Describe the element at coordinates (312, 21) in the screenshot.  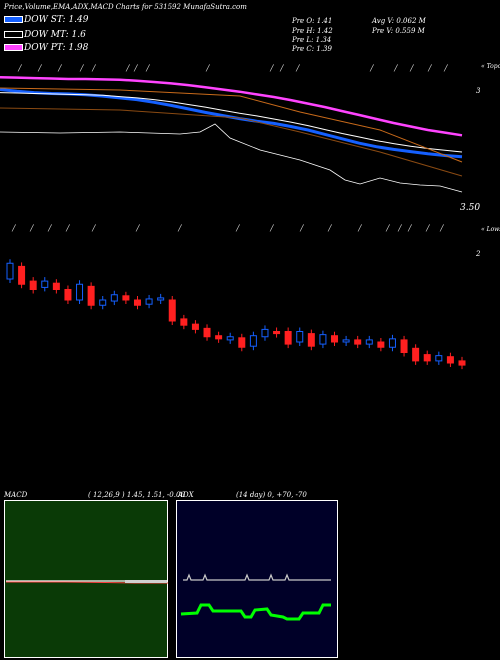
I see `prev-open: Pre O: 1.41` at that location.